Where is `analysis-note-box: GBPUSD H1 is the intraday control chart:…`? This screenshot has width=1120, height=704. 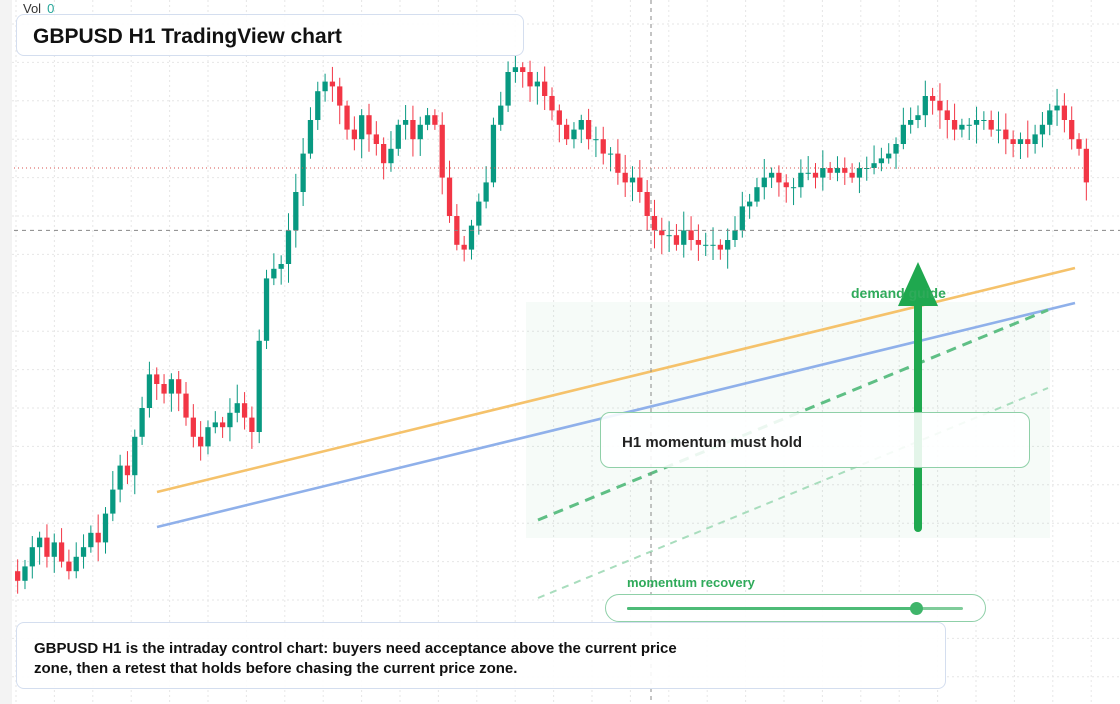
analysis-note-box: GBPUSD H1 is the intraday control chart:… is located at coordinates (481, 655).